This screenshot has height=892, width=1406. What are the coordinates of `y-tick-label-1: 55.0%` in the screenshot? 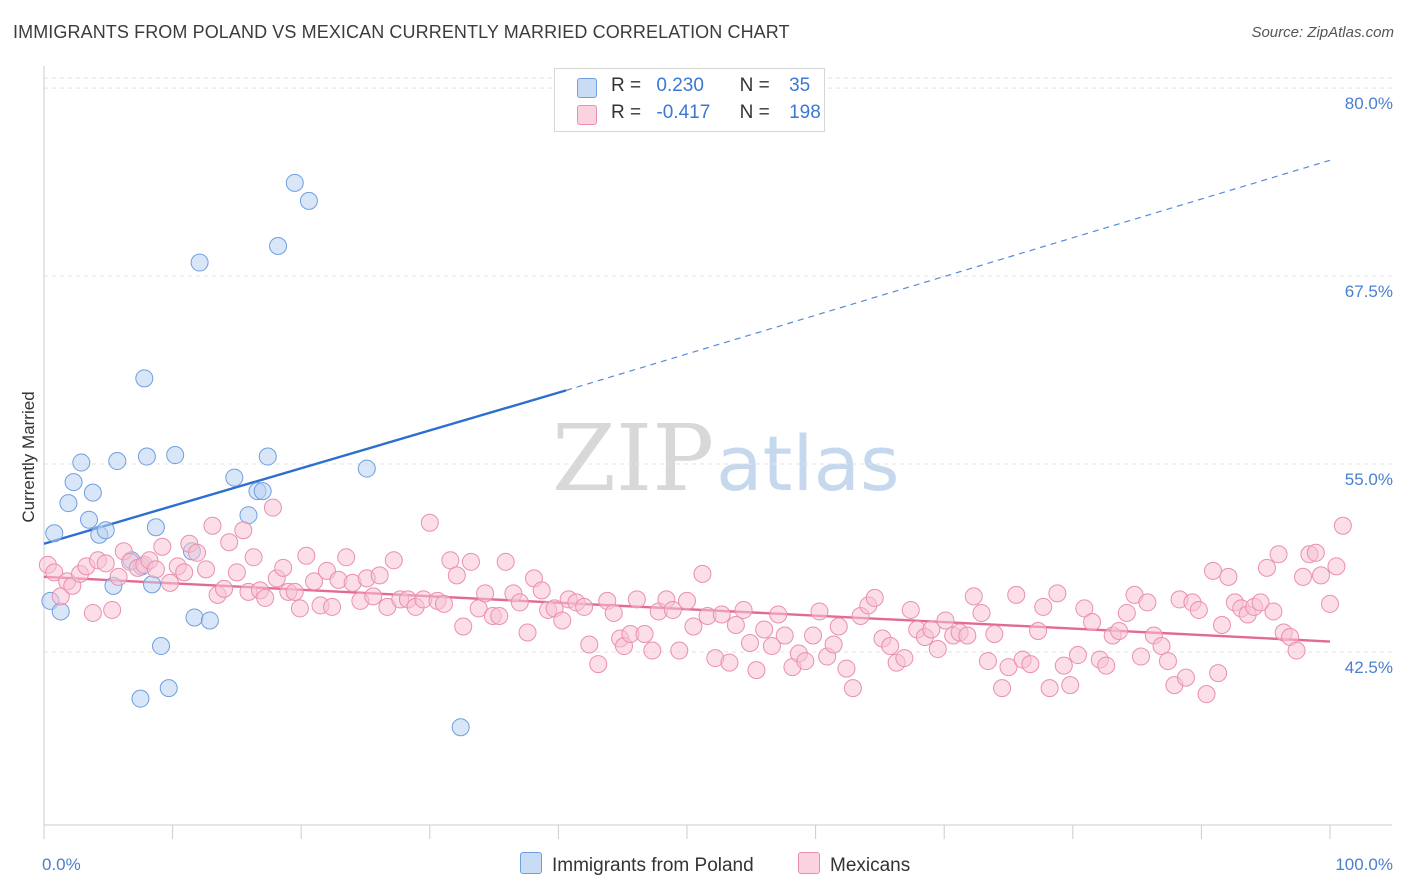 It's located at (1369, 479).